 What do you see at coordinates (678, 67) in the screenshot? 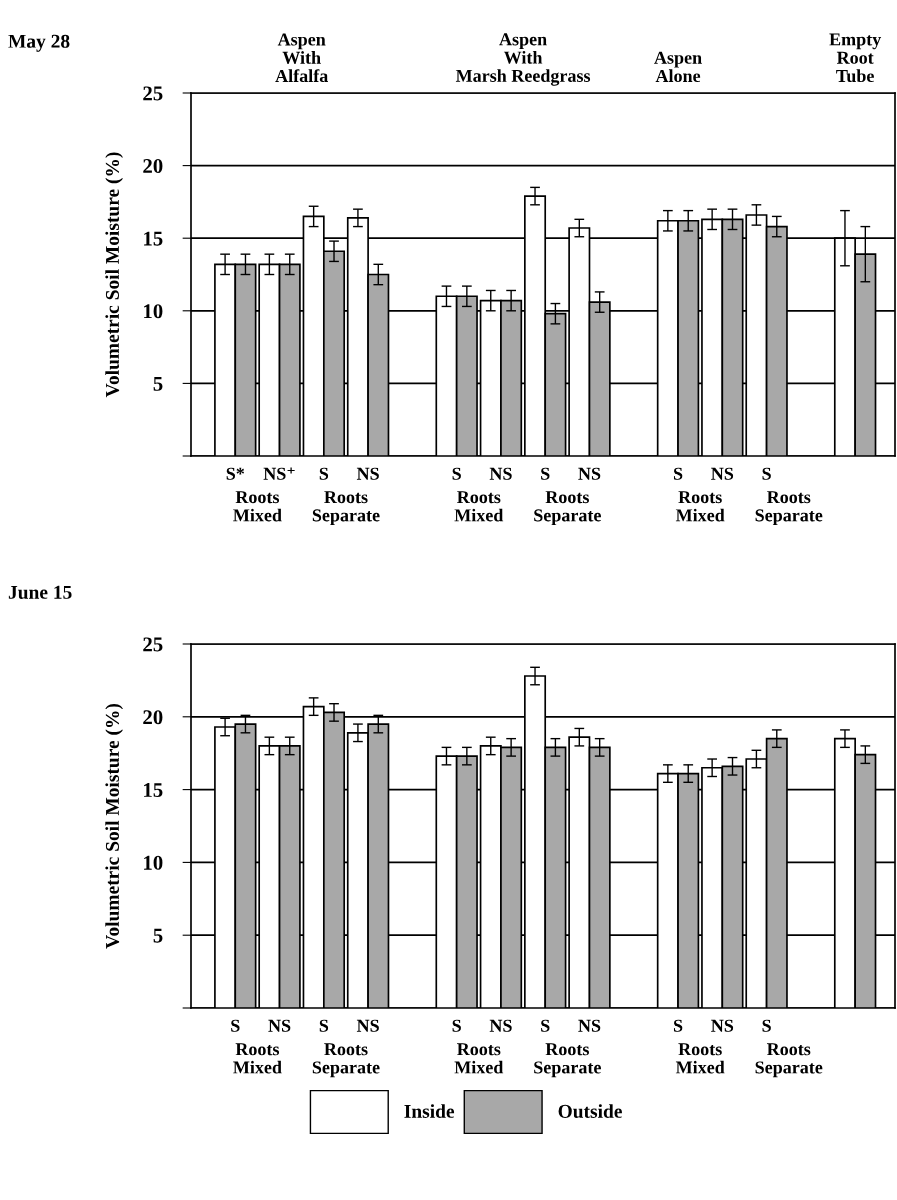
I see `text: Aspen Alone` at bounding box center [678, 67].